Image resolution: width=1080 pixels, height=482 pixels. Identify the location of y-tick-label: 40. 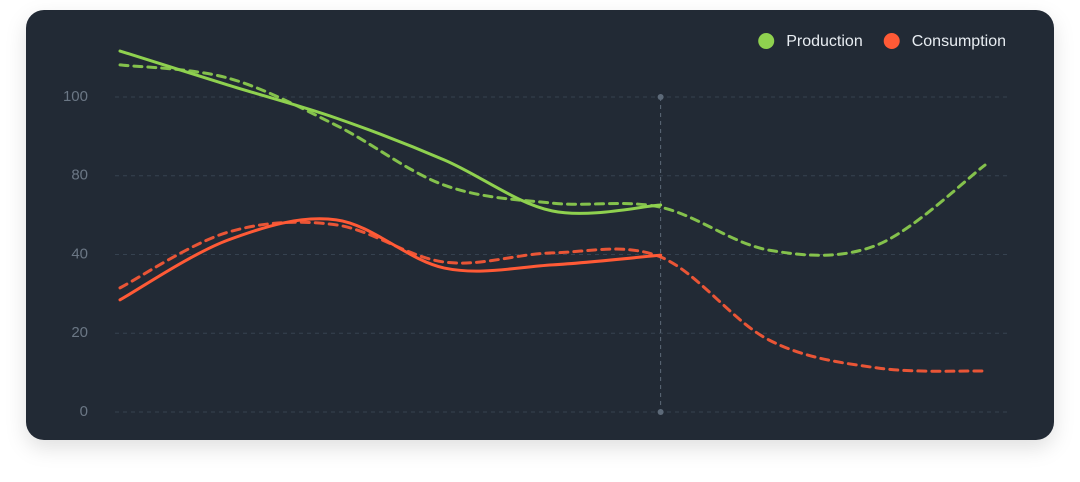
(79, 253).